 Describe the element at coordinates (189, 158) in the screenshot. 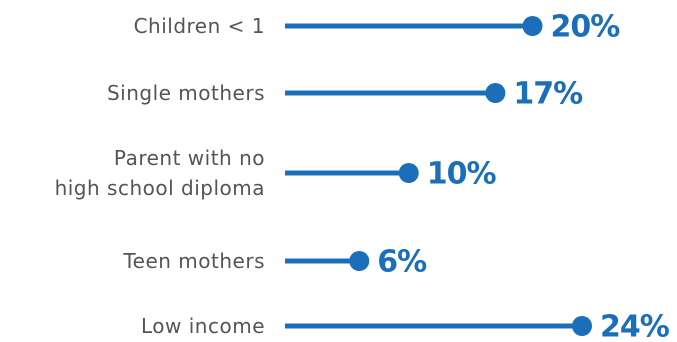

I see `category-label-line: Parent with no` at that location.